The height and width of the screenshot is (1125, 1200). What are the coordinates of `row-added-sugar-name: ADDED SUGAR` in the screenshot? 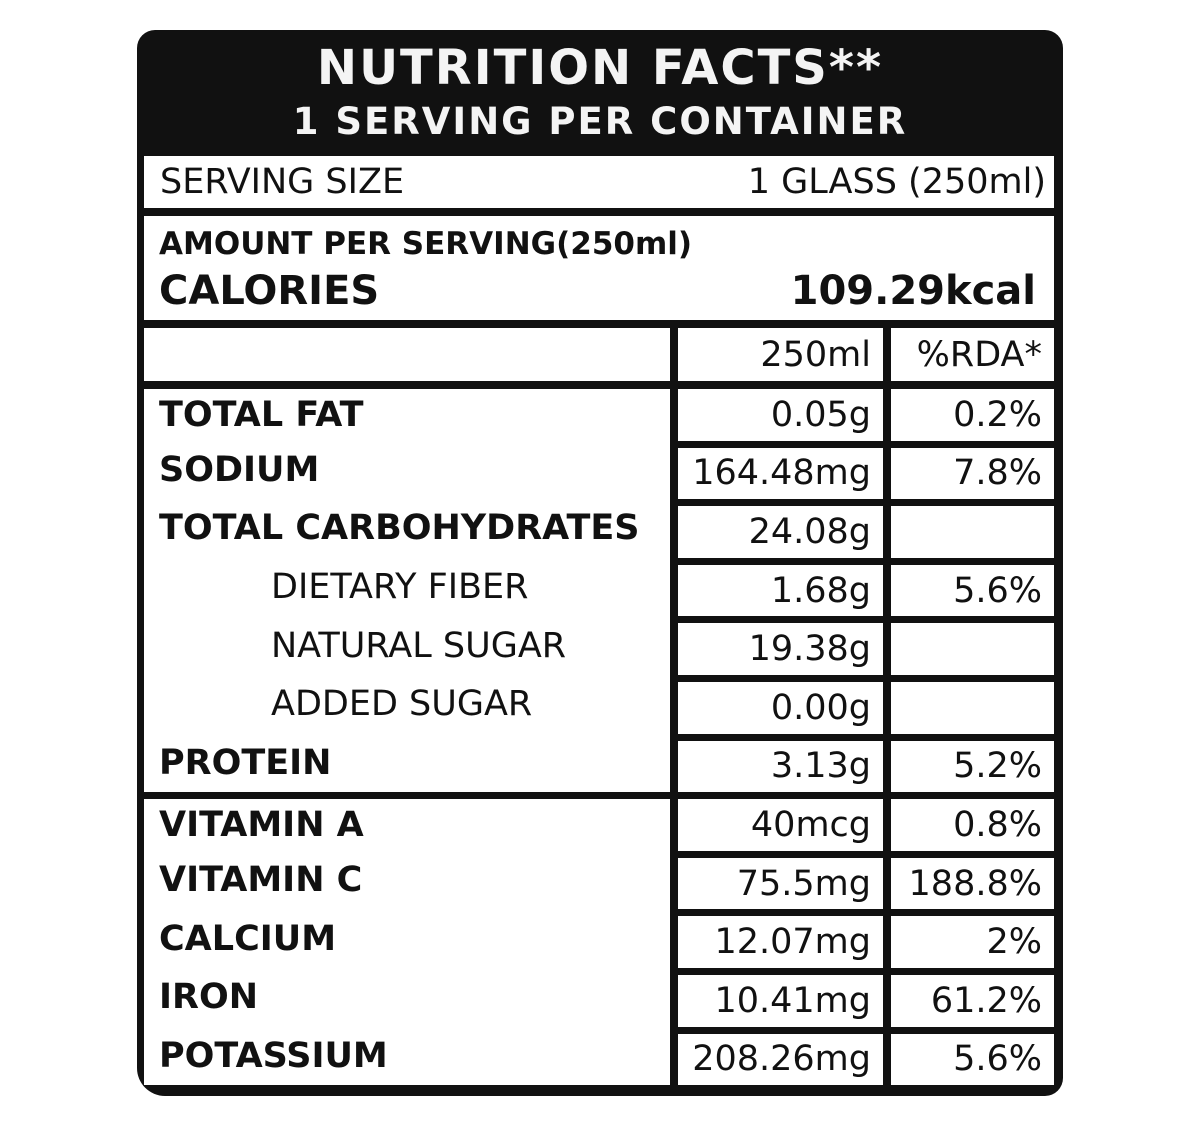 It's located at (407, 704).